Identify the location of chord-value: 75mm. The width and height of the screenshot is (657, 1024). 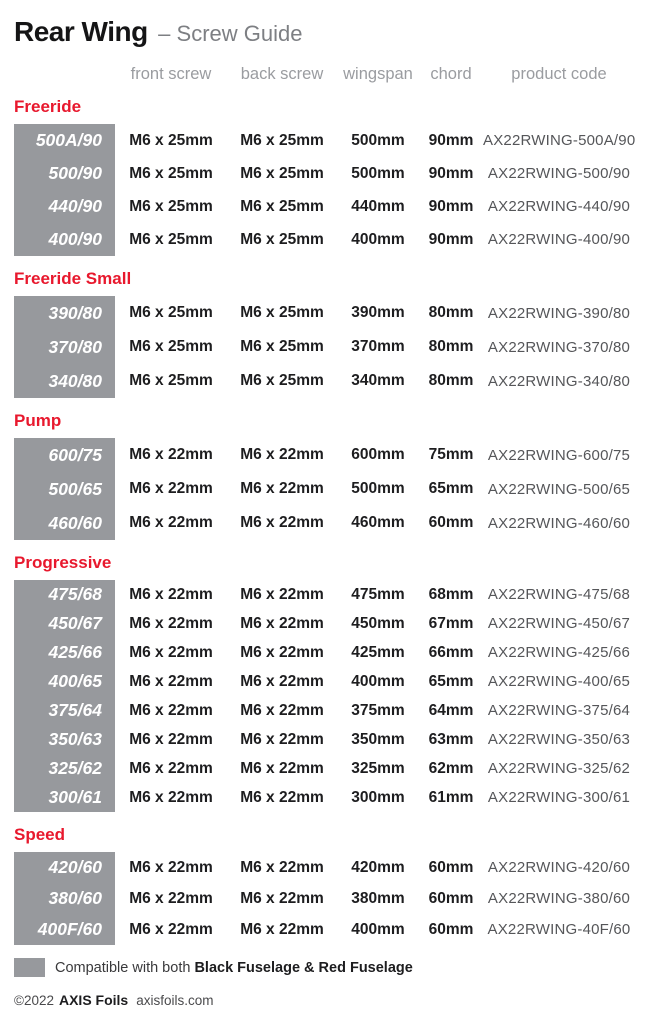
(451, 454).